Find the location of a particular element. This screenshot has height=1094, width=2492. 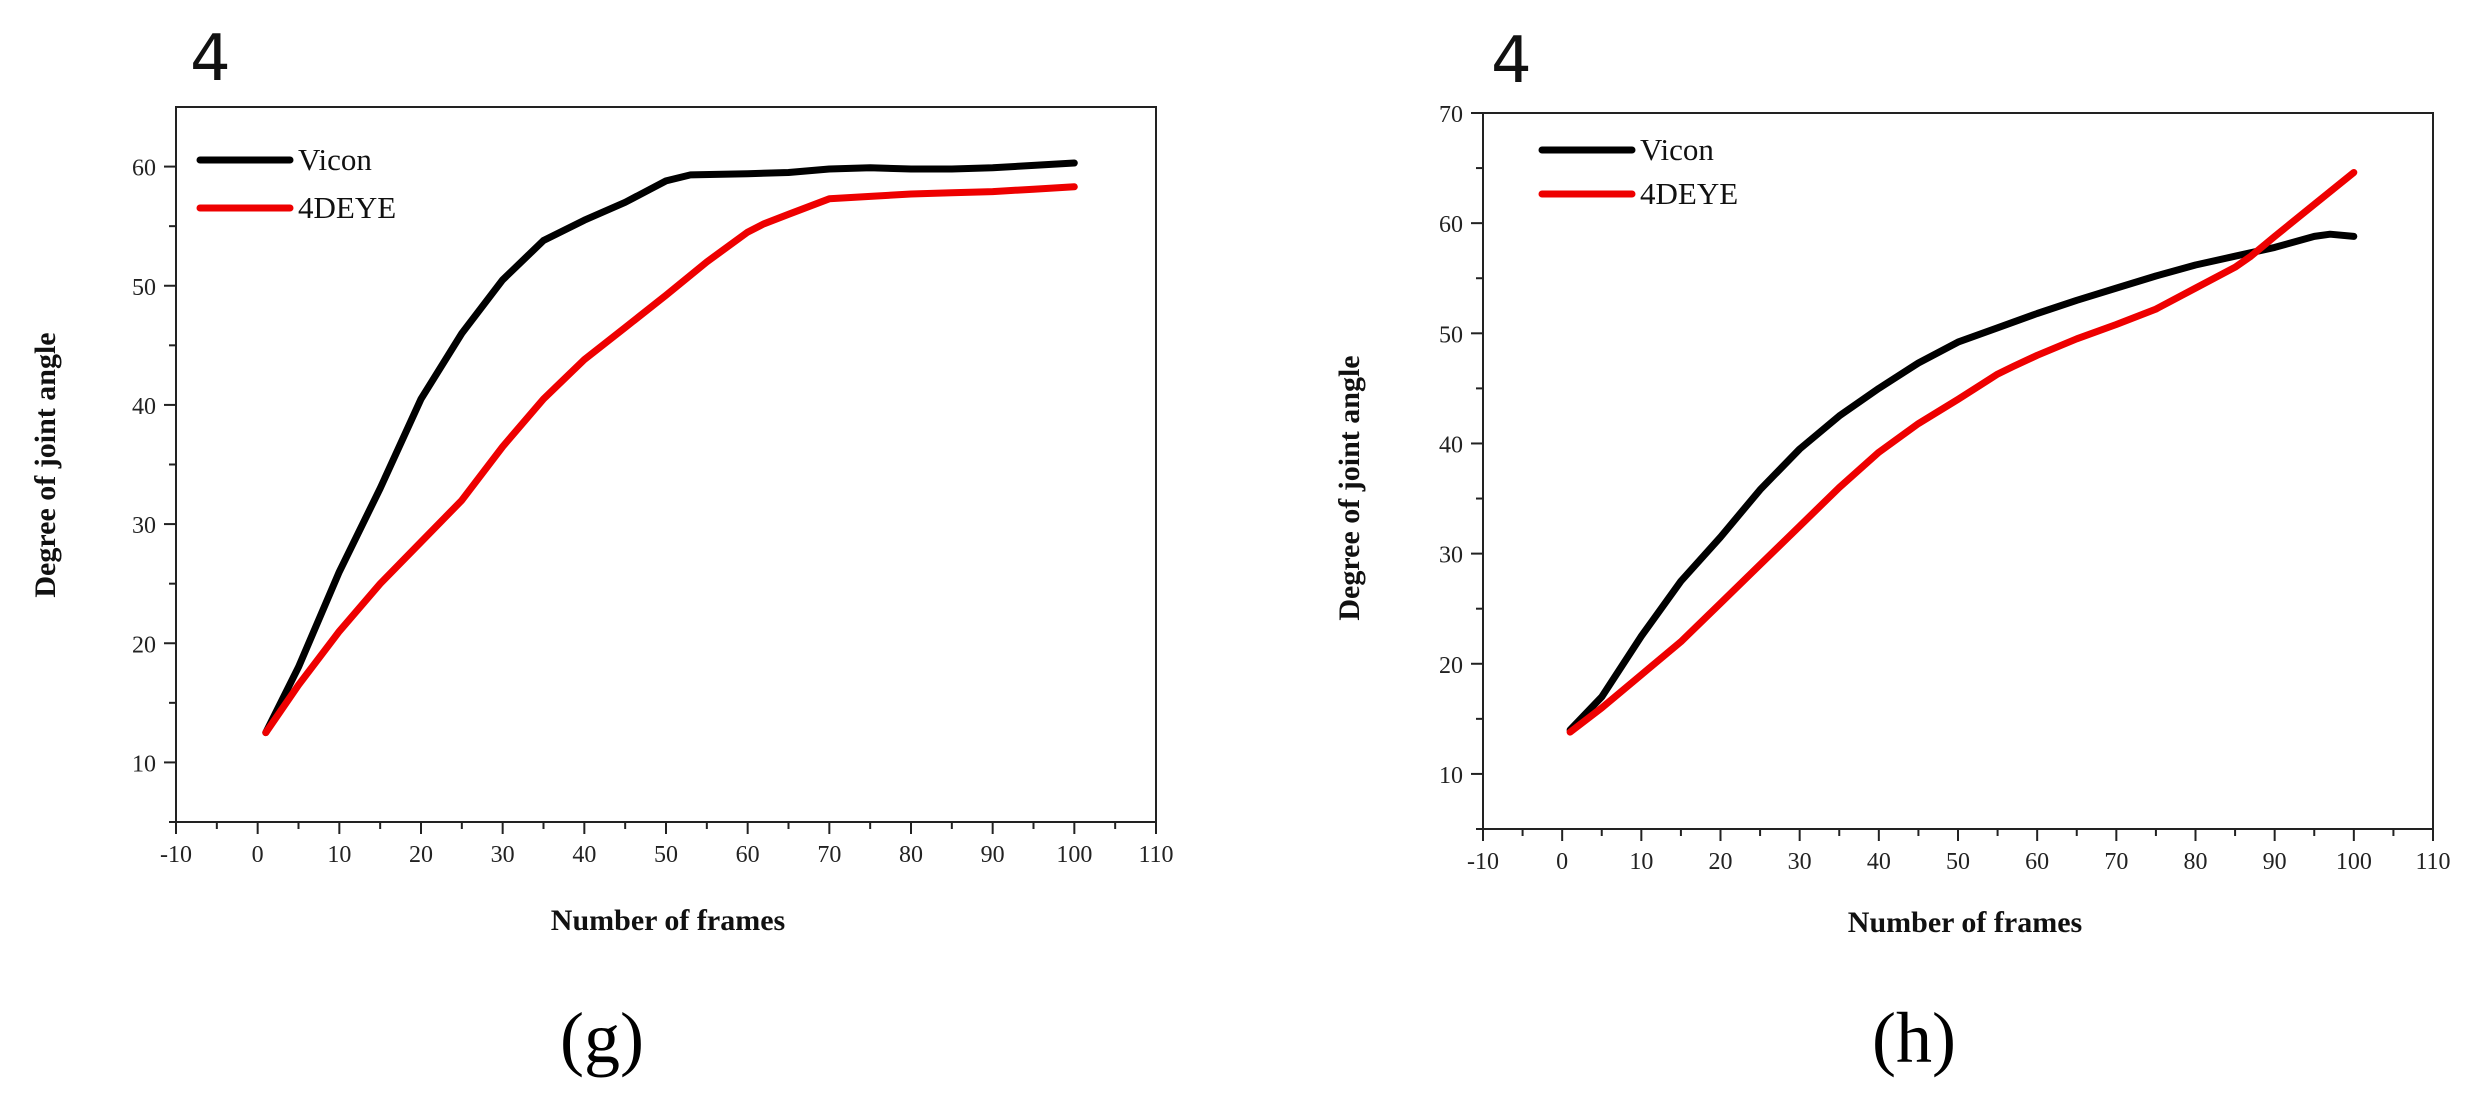

series-line-vicon is located at coordinates (1962, 482).